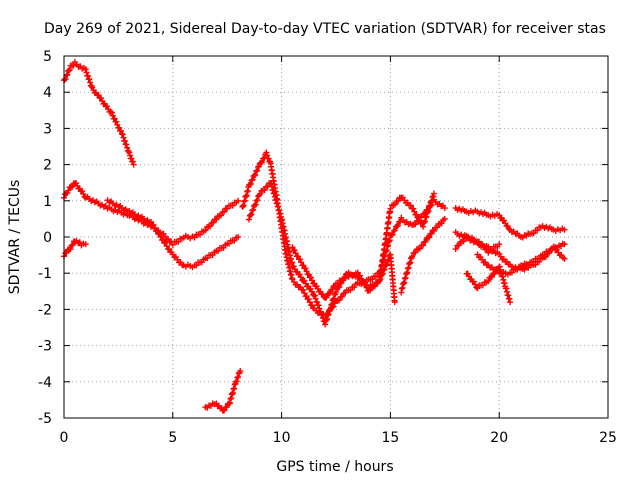 The image size is (640, 480). I want to click on x-tick-label: 10, so click(282, 438).